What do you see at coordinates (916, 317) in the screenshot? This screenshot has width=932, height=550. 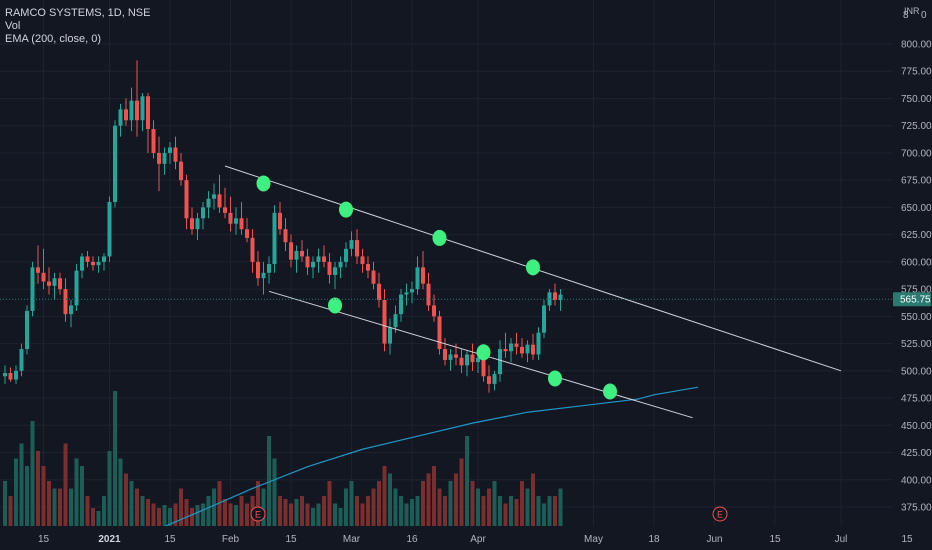 I see `price-tick-label: 550.00` at bounding box center [916, 317].